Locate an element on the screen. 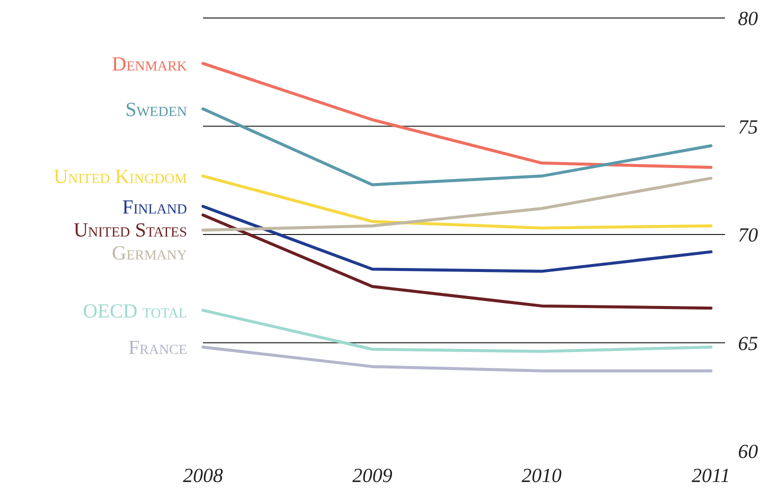 The width and height of the screenshot is (770, 491). y-tick-label: 65 is located at coordinates (748, 343).